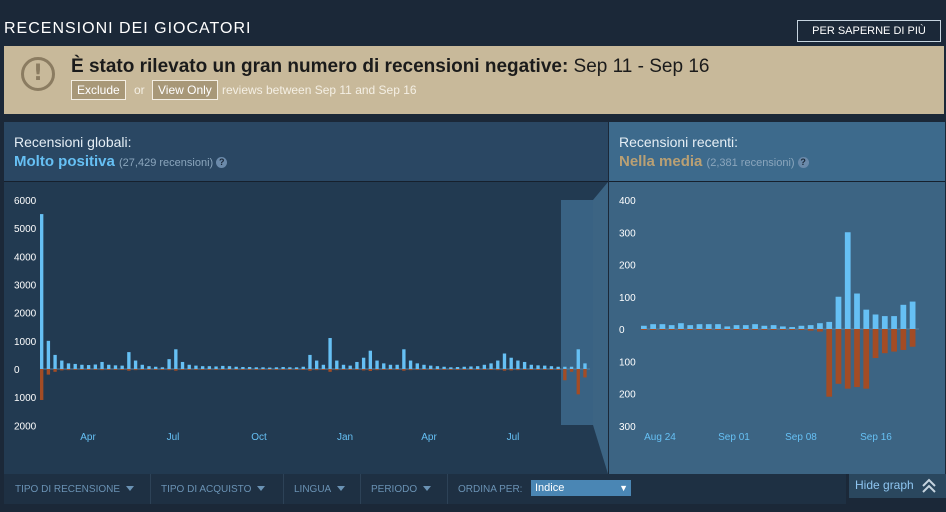 The height and width of the screenshot is (512, 946). I want to click on filter-language: LINGUA, so click(320, 489).